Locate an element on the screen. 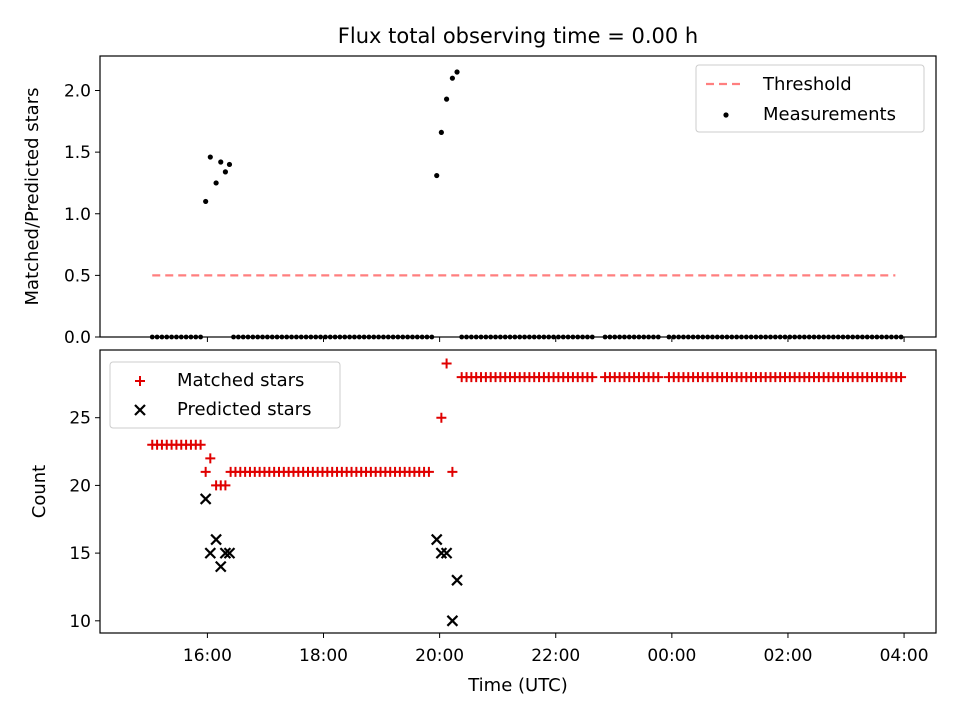 This screenshot has width=960, height=720. x-axis-label: Time (UTC) is located at coordinates (517, 685).